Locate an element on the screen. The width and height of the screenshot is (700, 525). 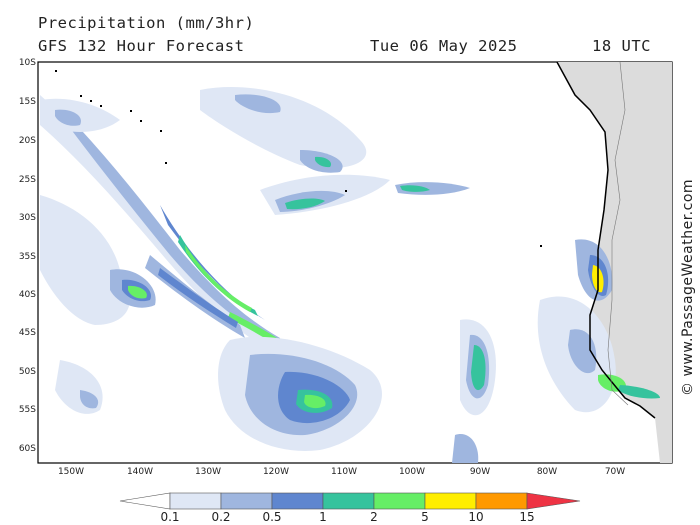
legend-label: 10 is located at coordinates (476, 517).